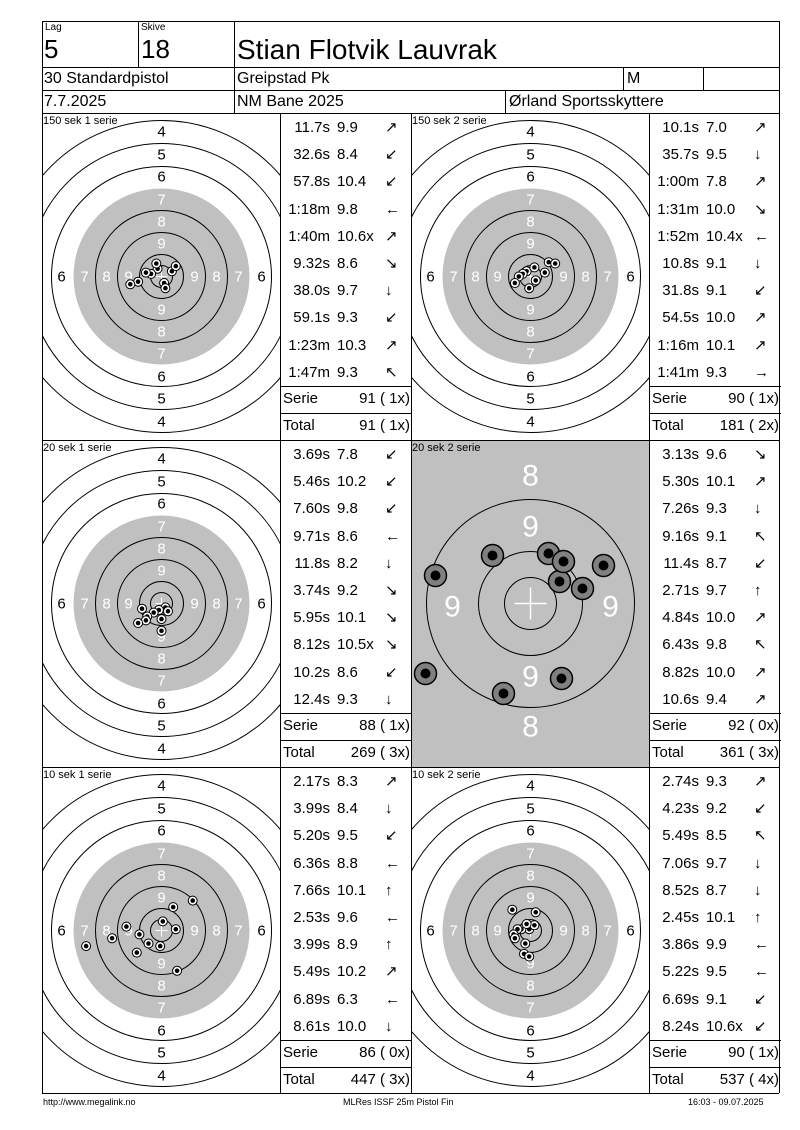 The image size is (800, 1130). I want to click on total-row: Total 537 ( 4x), so click(715, 1080).